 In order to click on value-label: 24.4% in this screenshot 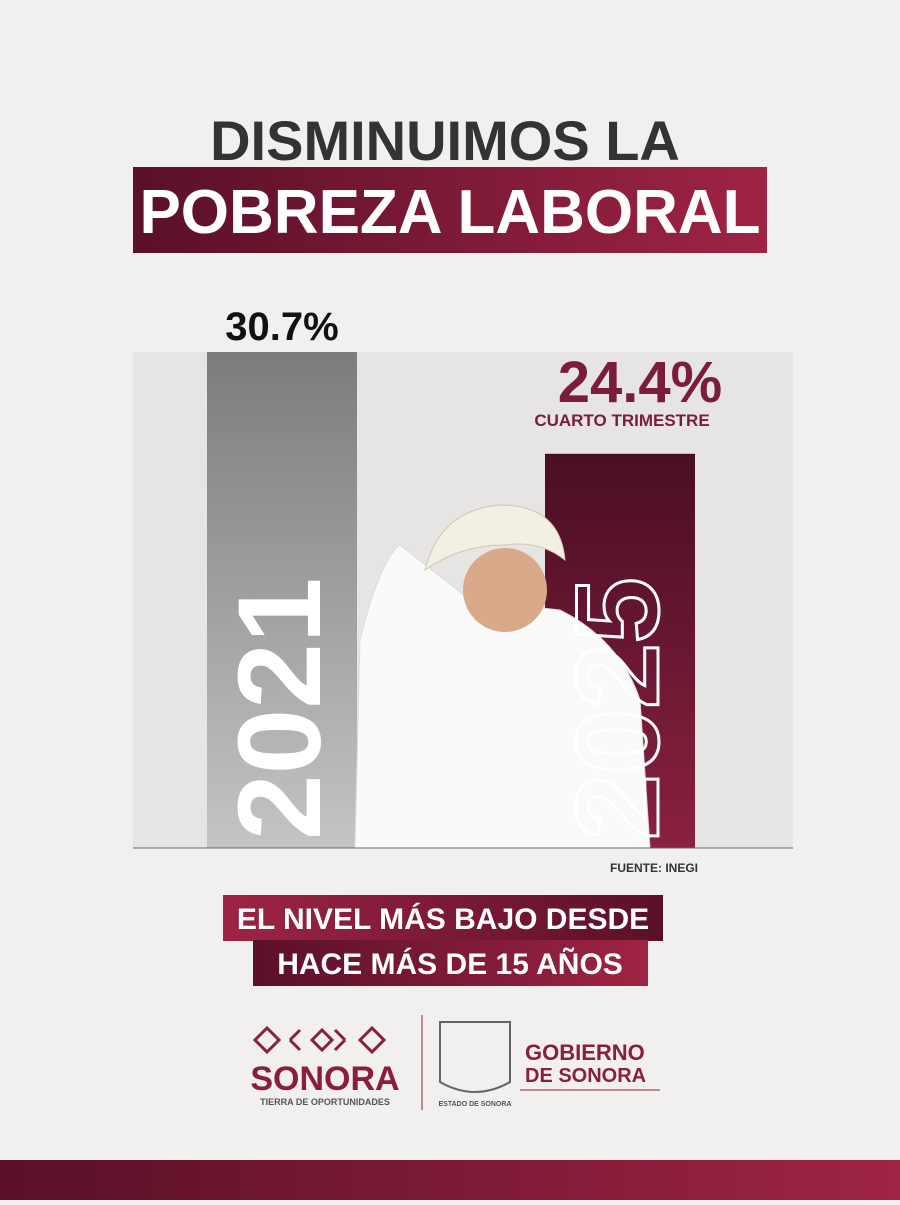, I will do `click(640, 382)`.